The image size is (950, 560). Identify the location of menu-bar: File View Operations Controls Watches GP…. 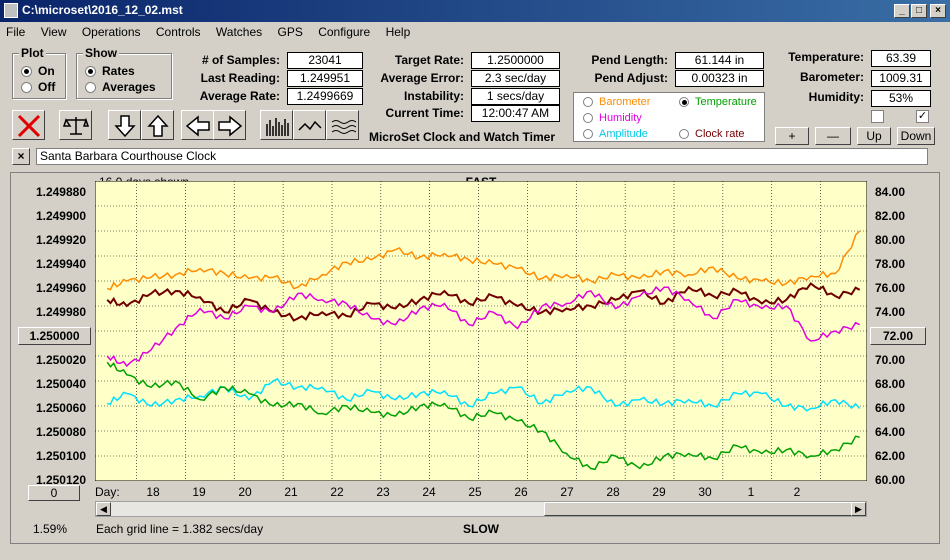
(475, 32).